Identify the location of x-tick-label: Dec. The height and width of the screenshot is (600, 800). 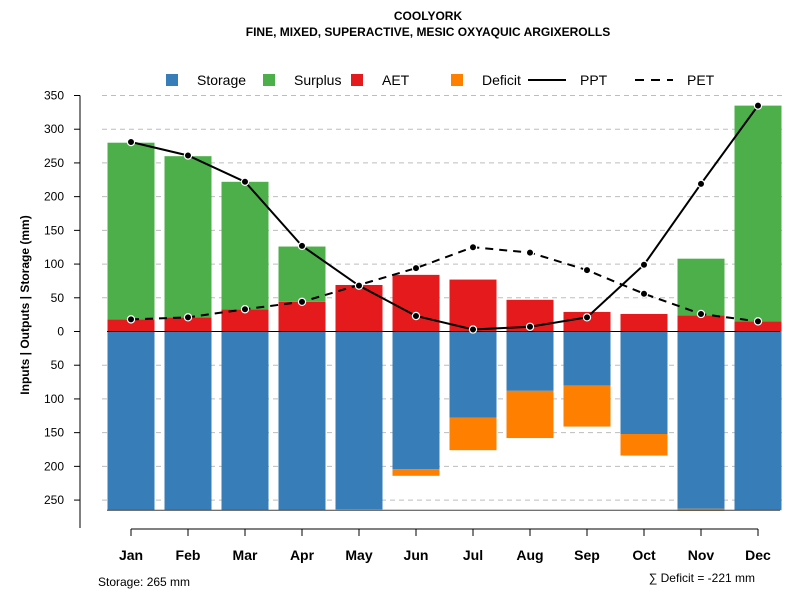
(758, 555).